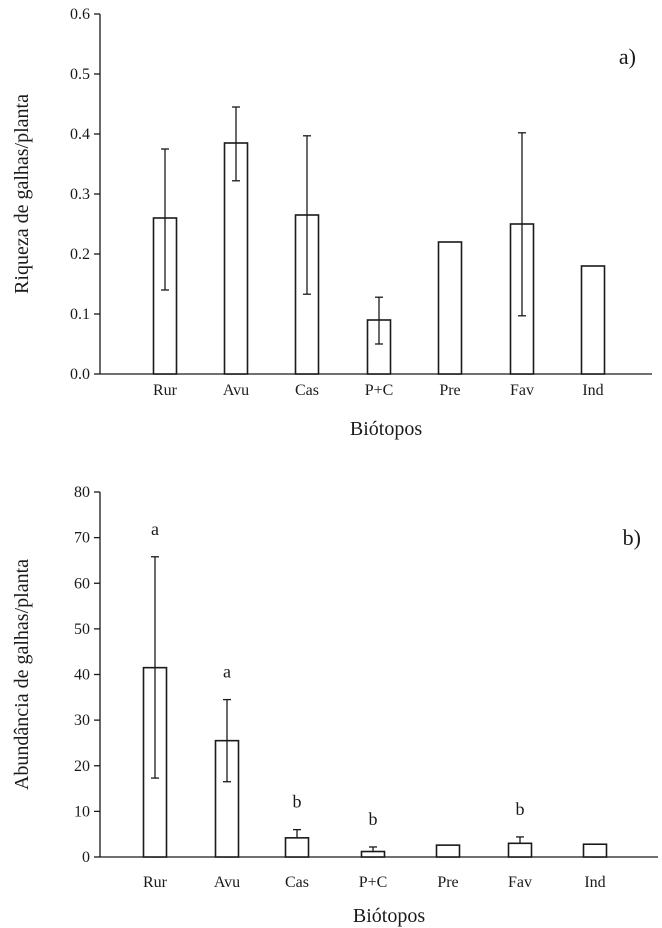 The image size is (662, 928). I want to click on bar-cas, so click(297, 847).